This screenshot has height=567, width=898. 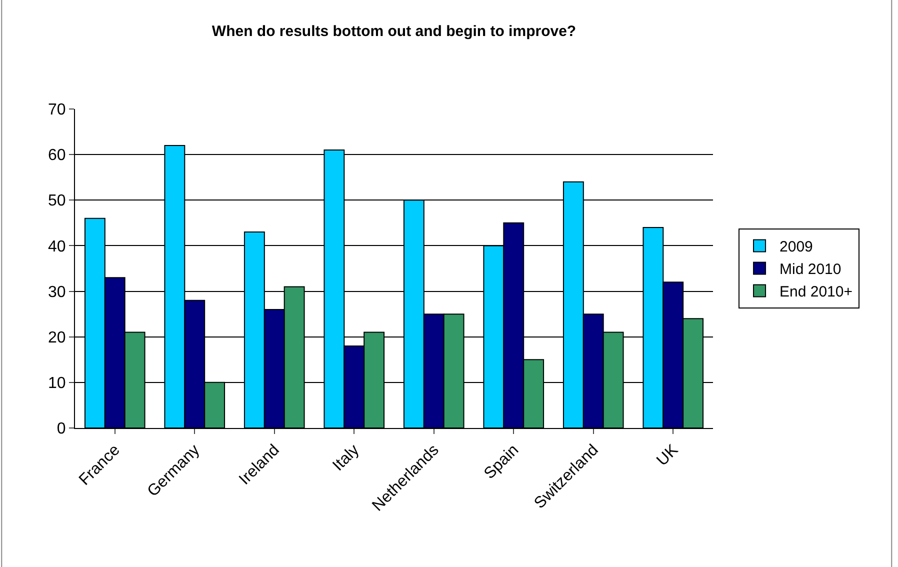 What do you see at coordinates (57, 383) in the screenshot?
I see `y-tick-label: 10` at bounding box center [57, 383].